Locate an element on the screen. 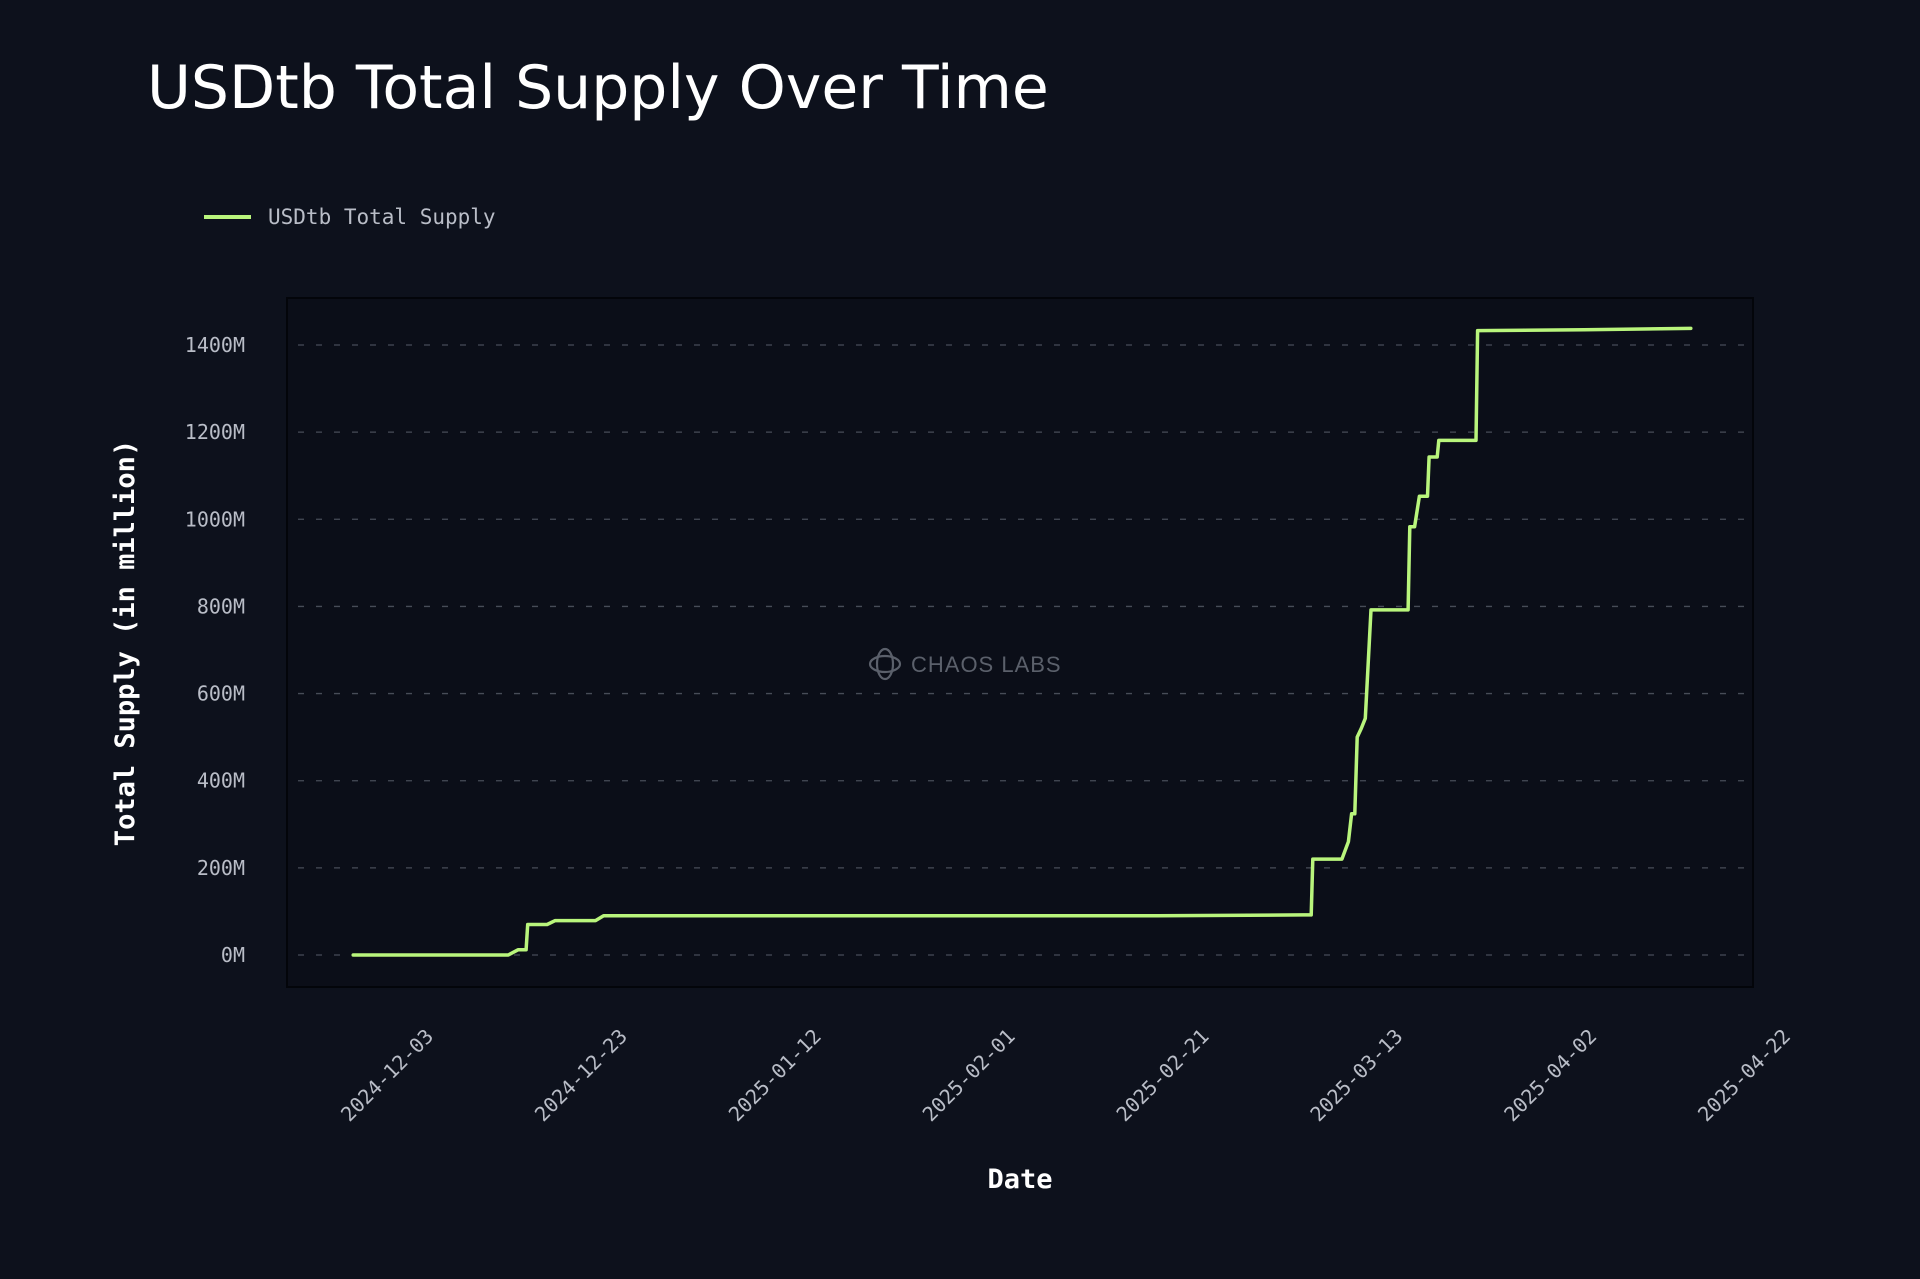 The image size is (1920, 1279). legend: USDtb Total Supply is located at coordinates (350, 217).